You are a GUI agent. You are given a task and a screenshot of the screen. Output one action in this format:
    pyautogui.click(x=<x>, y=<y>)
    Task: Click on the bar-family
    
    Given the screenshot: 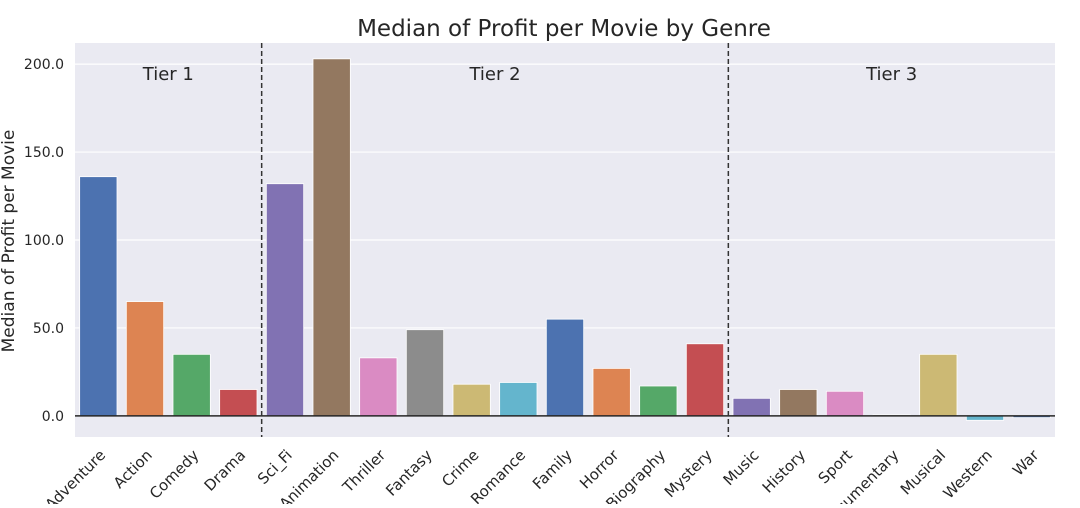 What is the action you would take?
    pyautogui.click(x=565, y=367)
    